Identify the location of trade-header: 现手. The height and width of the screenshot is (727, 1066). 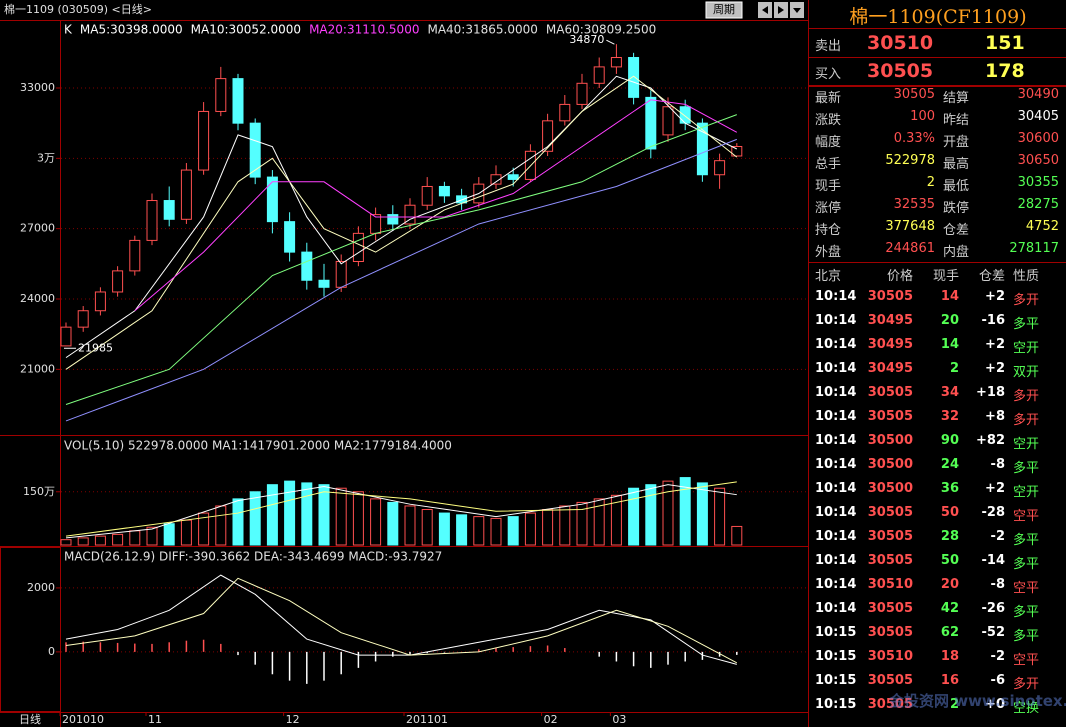
(945, 276).